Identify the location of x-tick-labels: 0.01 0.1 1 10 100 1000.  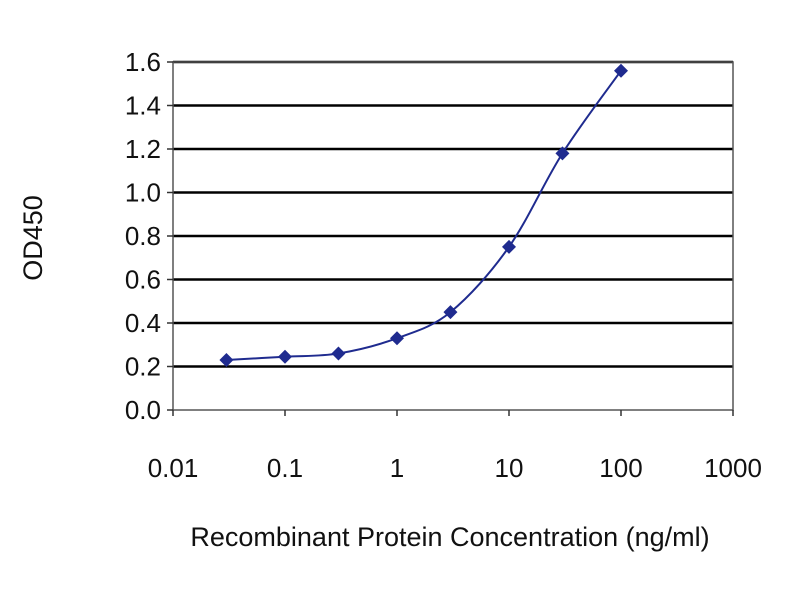
(455, 468).